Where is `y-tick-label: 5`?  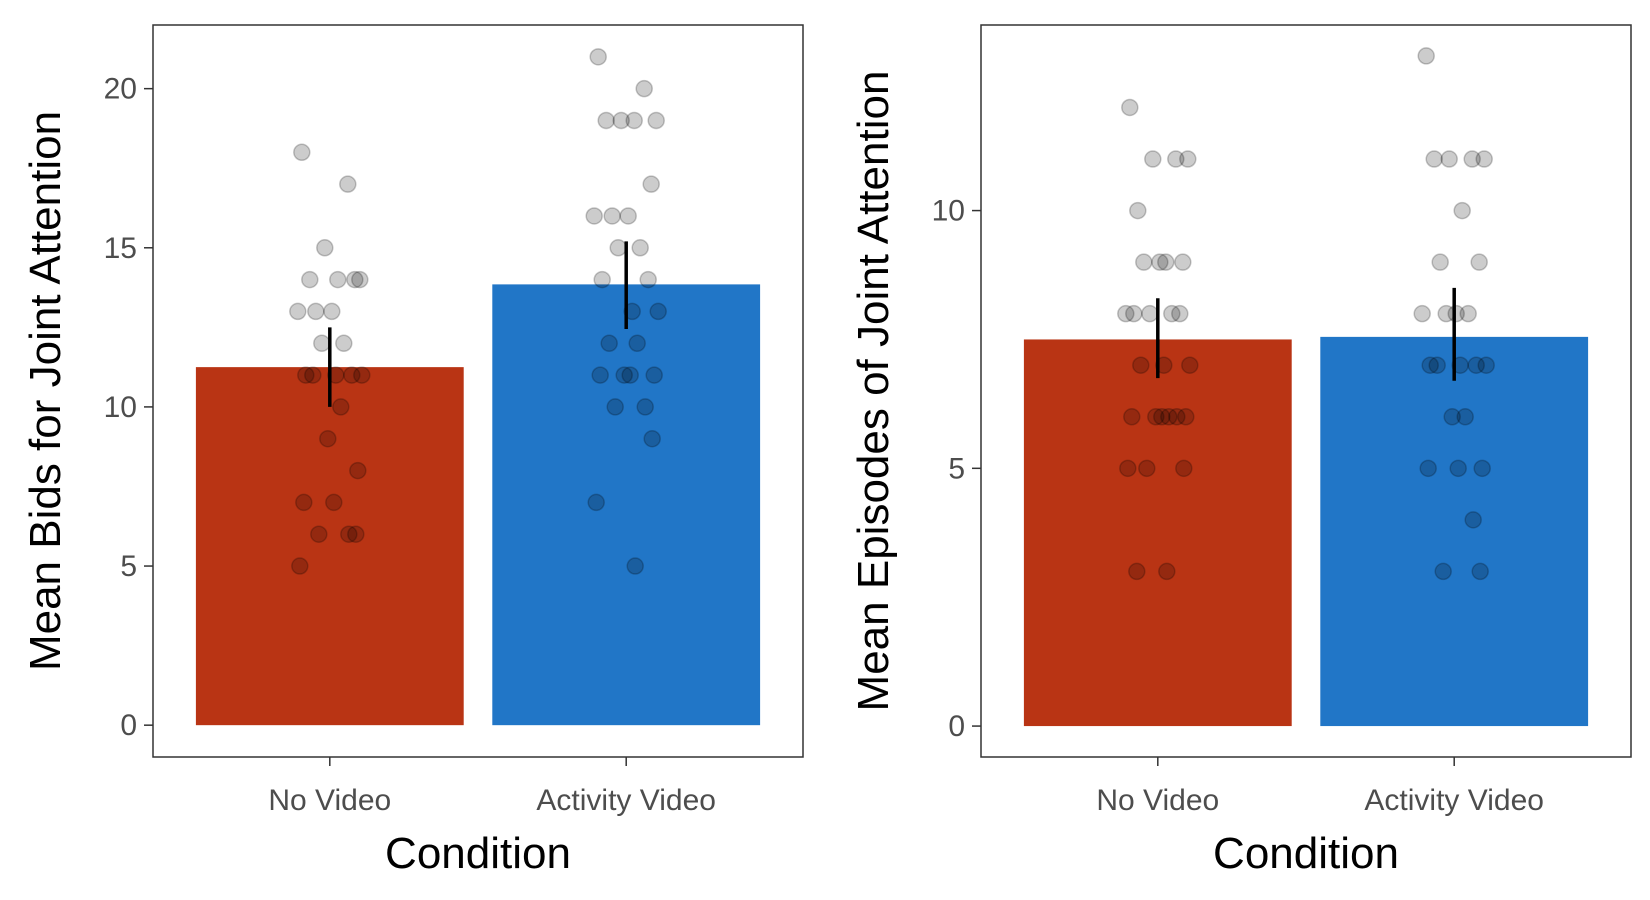 y-tick-label: 5 is located at coordinates (128, 566).